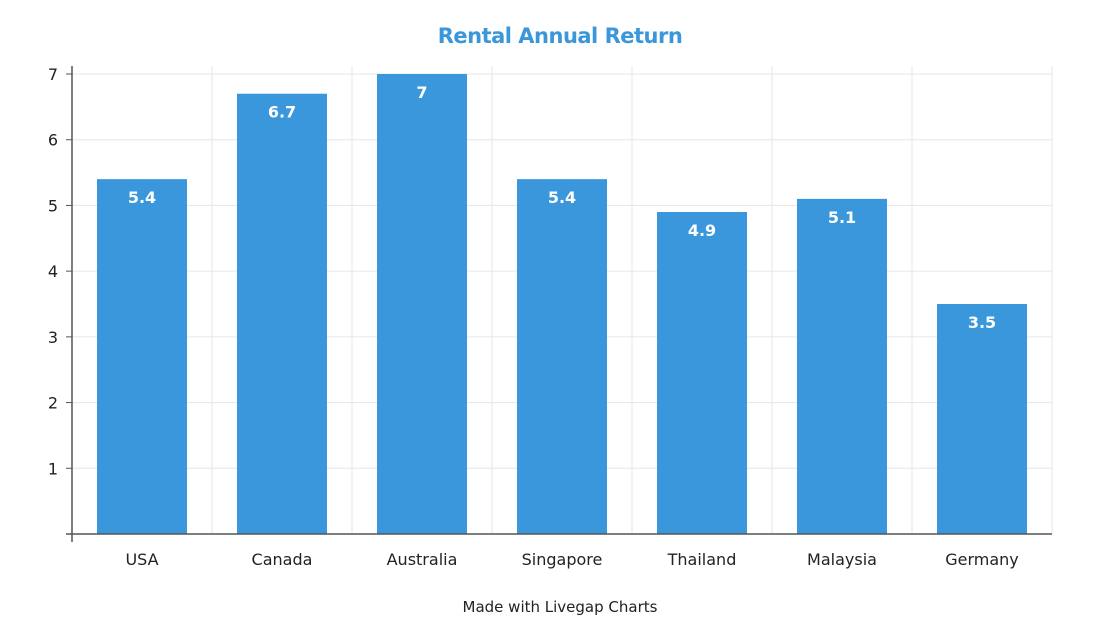  Describe the element at coordinates (842, 217) in the screenshot. I see `data-label: 5.1` at that location.